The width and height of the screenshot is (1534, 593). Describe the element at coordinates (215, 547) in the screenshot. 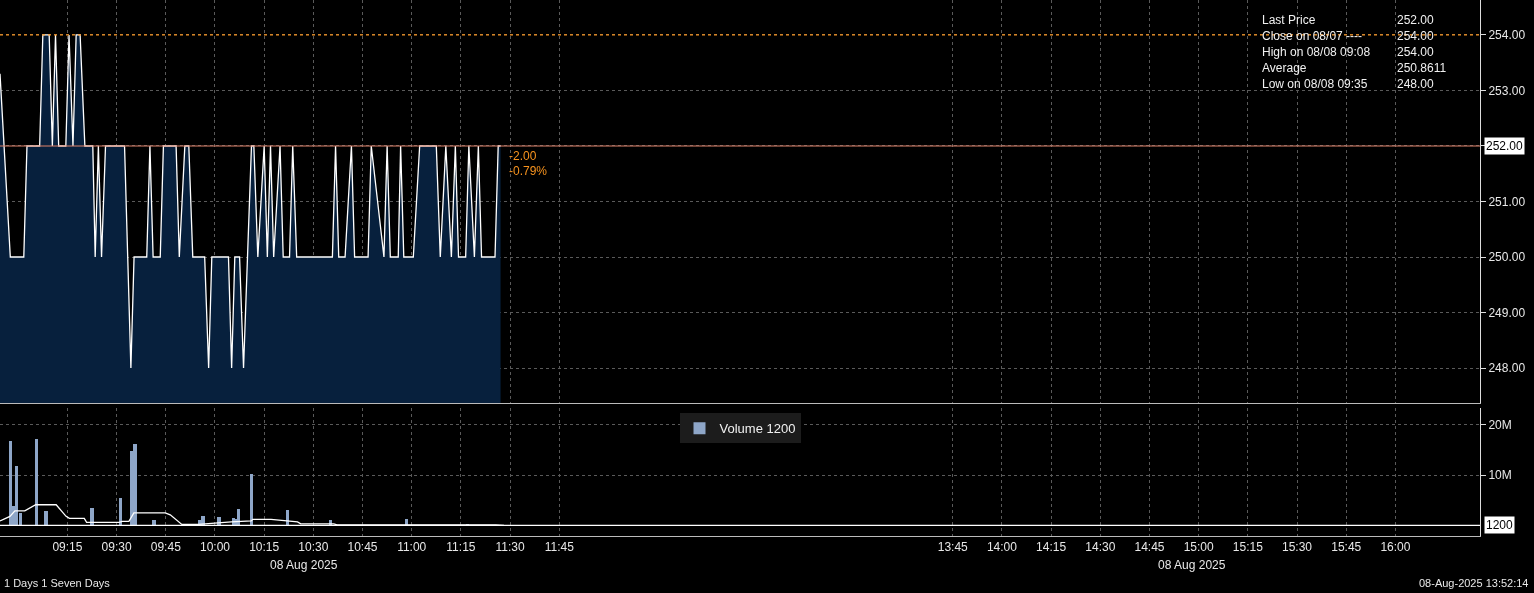

I see `x-tick-label: 10:00` at that location.